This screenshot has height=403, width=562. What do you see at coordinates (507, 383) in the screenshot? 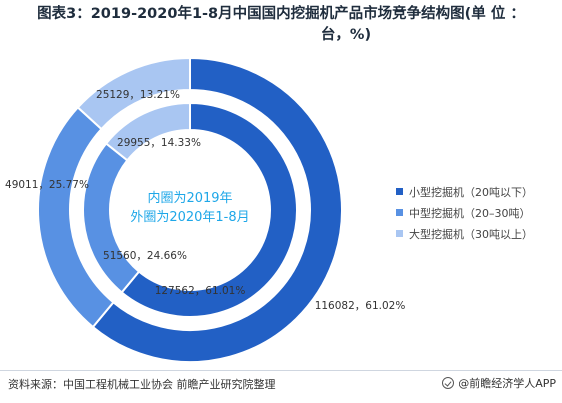
I see `brand-text: @前瞻经济学人APP` at bounding box center [507, 383].